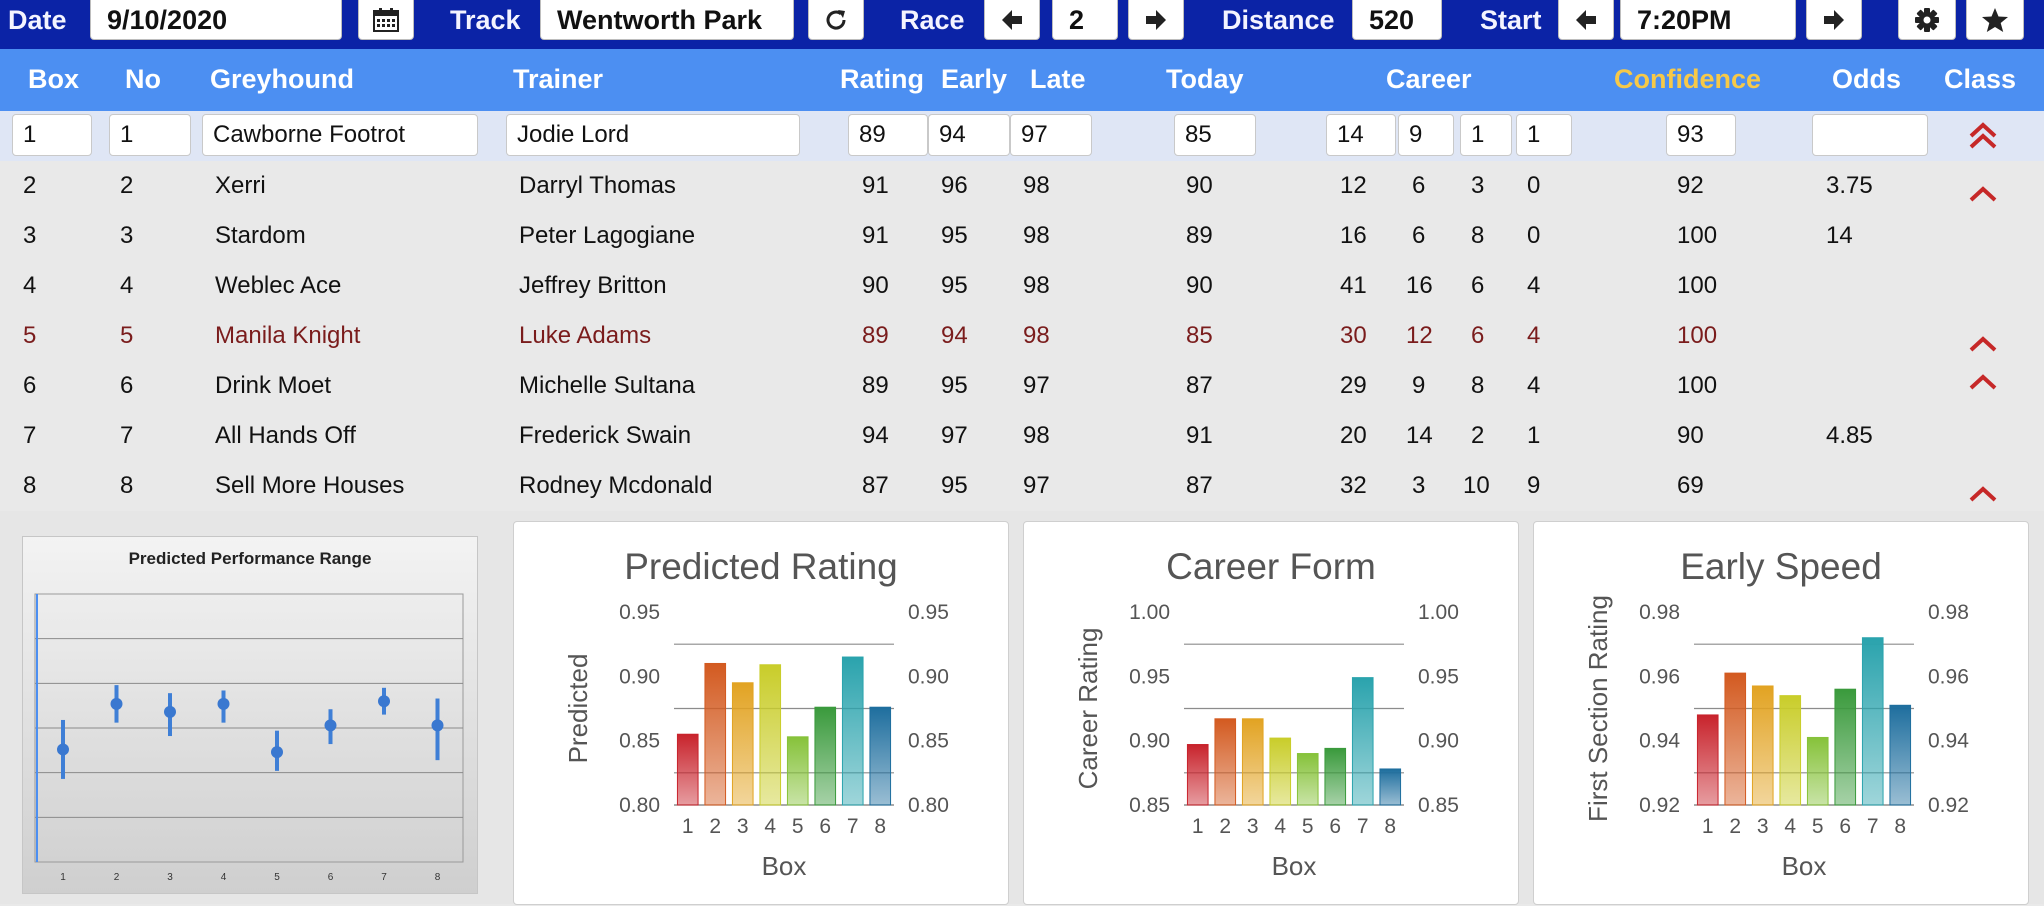  What do you see at coordinates (875, 435) in the screenshot?
I see `rating-cell: 94` at bounding box center [875, 435].